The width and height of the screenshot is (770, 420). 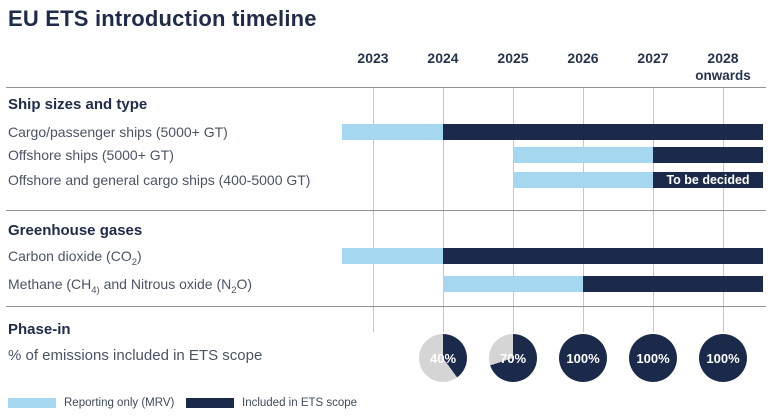 I want to click on year-label-2023: 2023, so click(x=373, y=58).